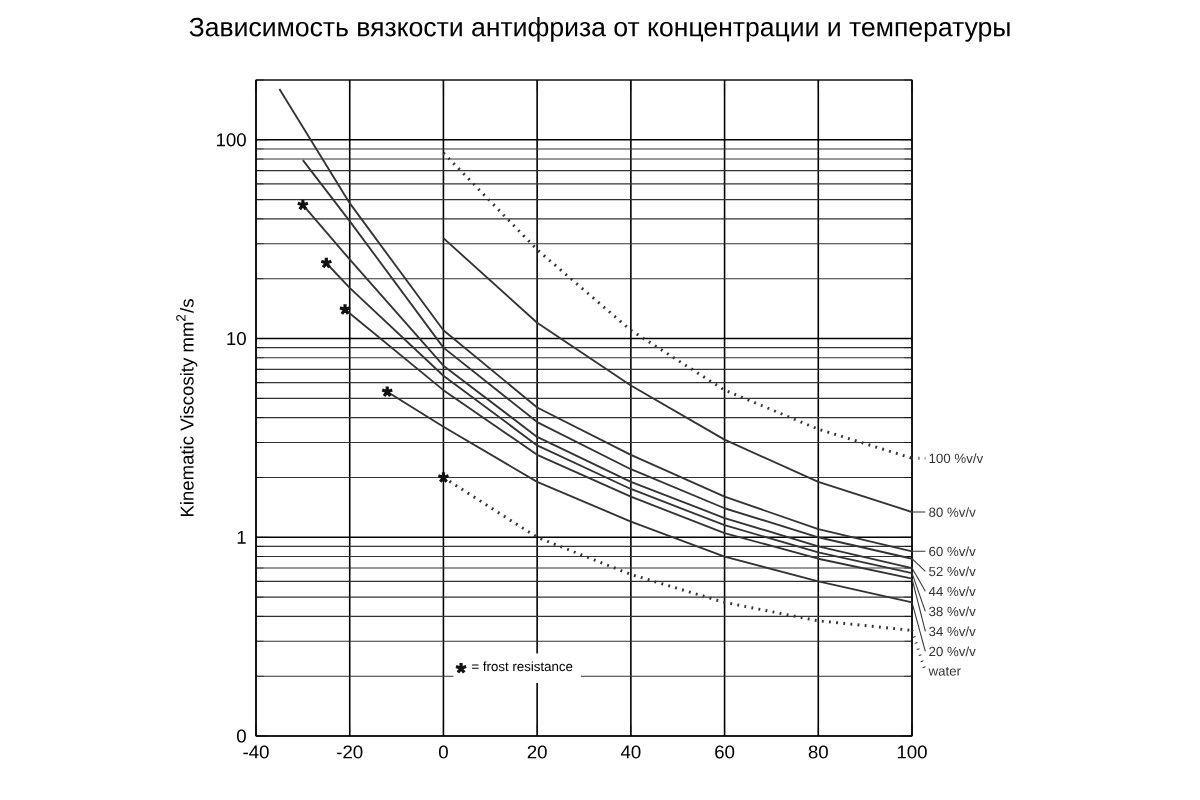 This screenshot has height=800, width=1200. What do you see at coordinates (599, 29) in the screenshot?
I see `chart-title: Зависимость вязкости антифриза от концентрации и температуры` at bounding box center [599, 29].